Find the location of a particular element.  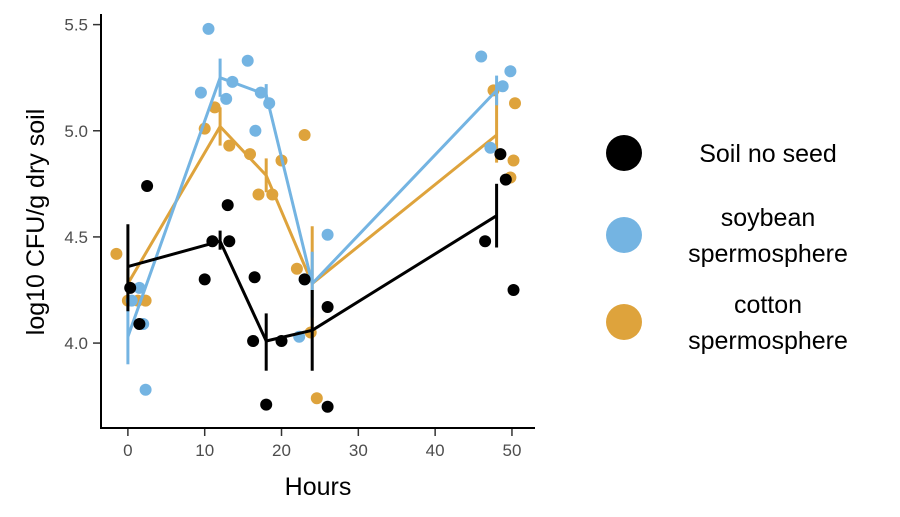

x-tick-label: 20 is located at coordinates (281, 450).